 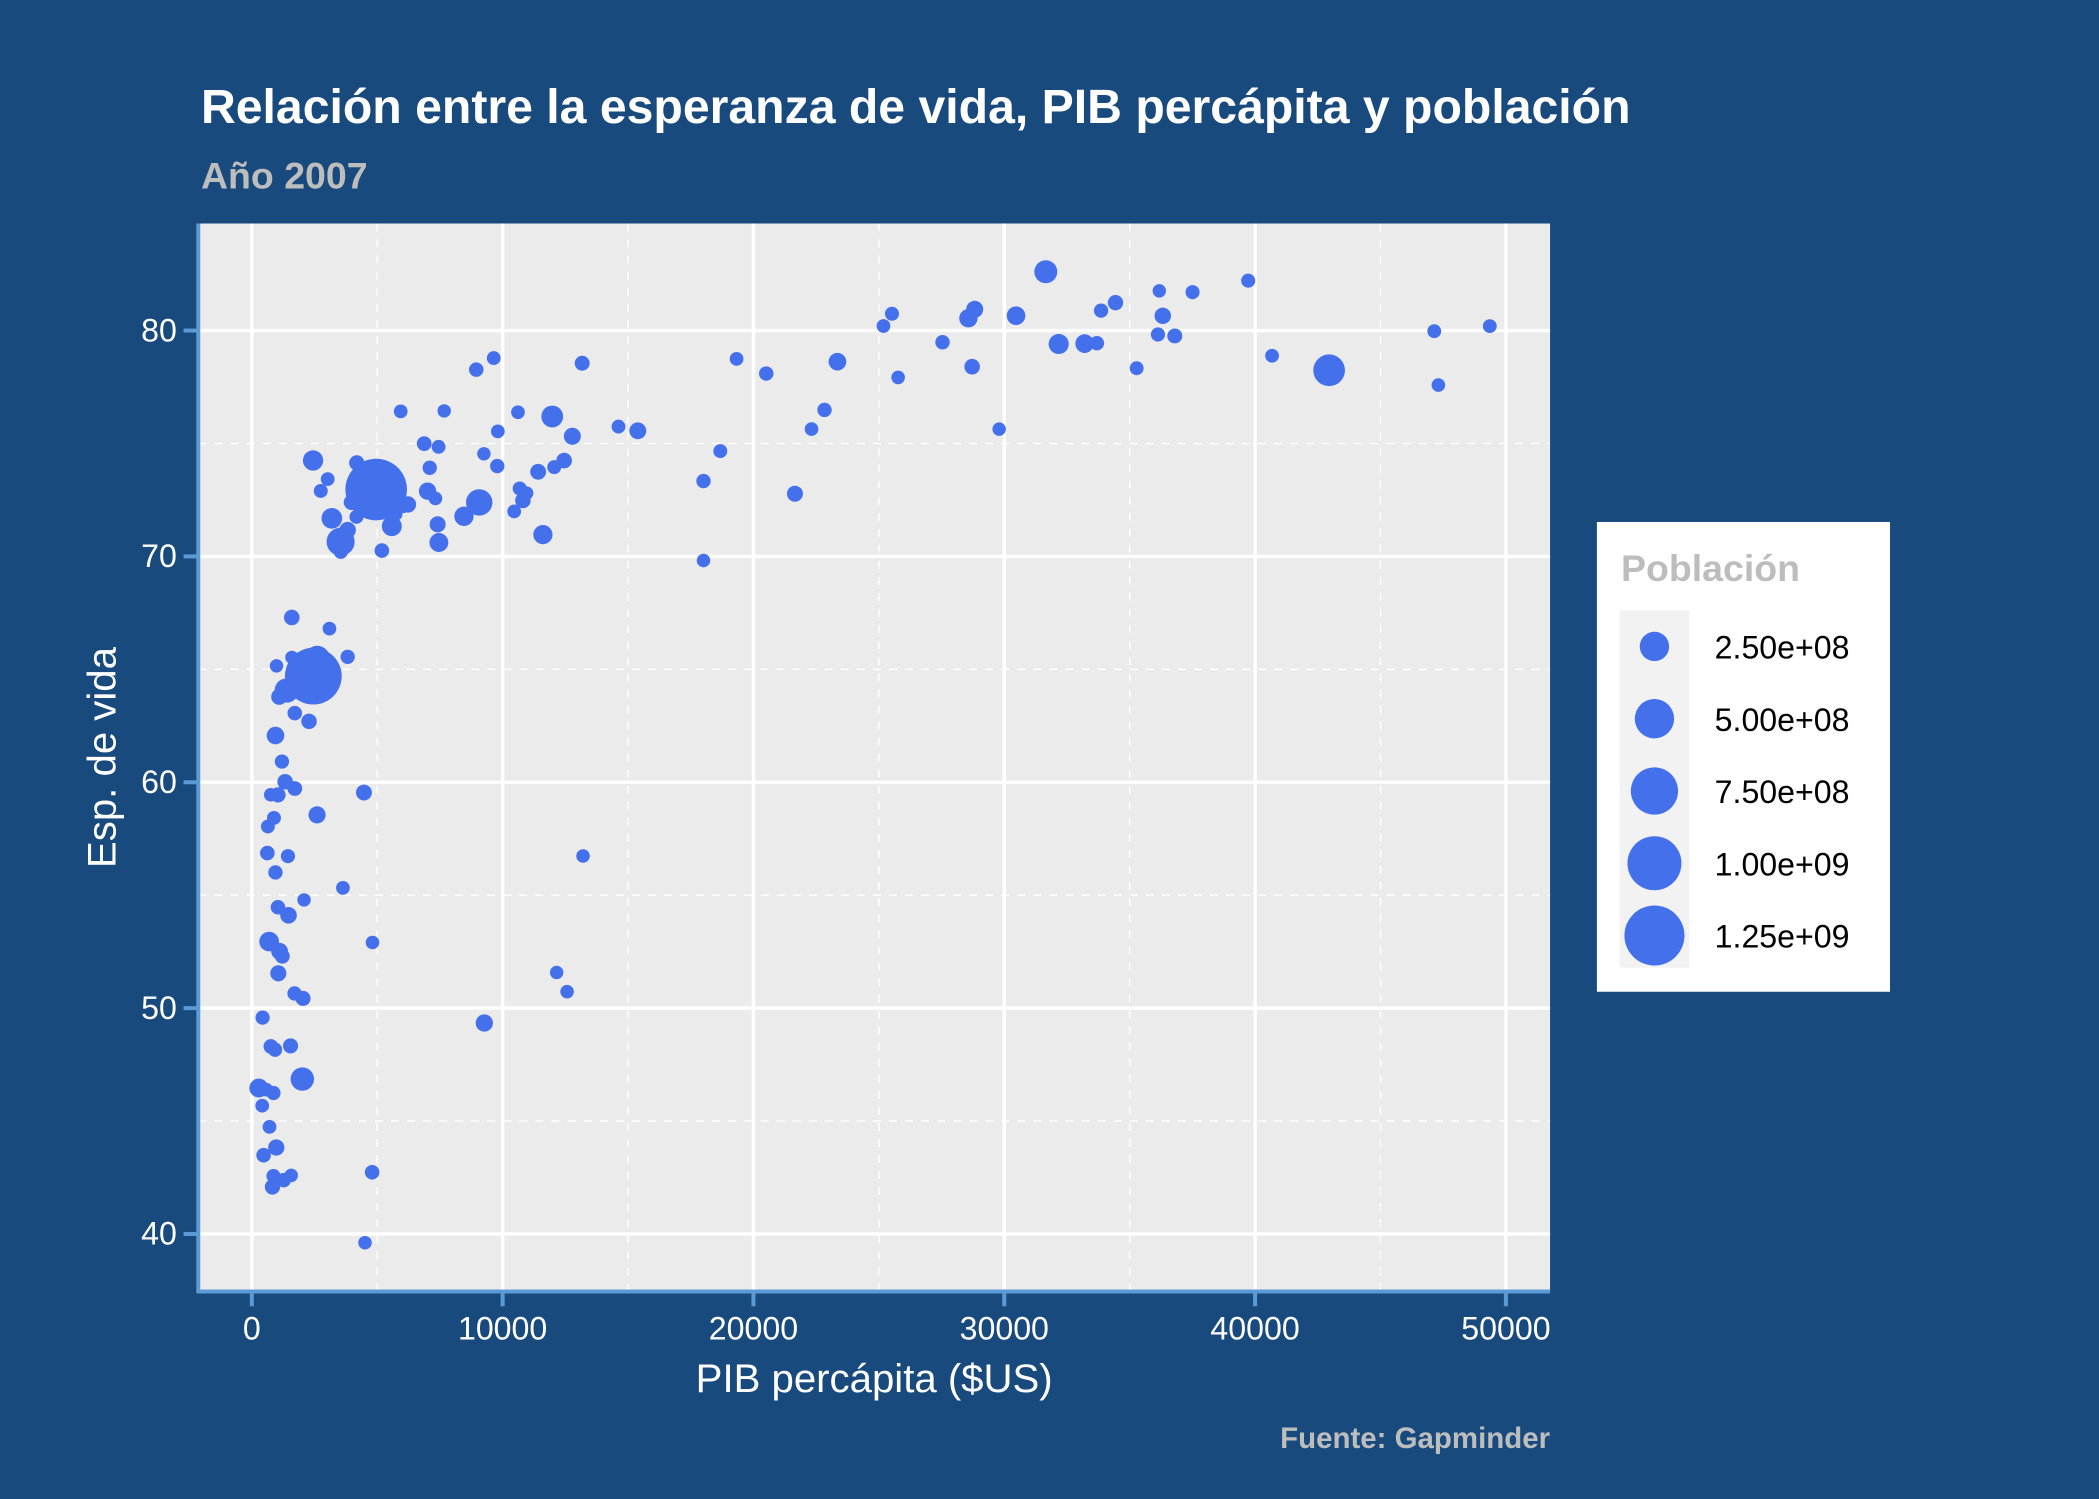 I want to click on x-tick-label: 20000, so click(x=753, y=1329).